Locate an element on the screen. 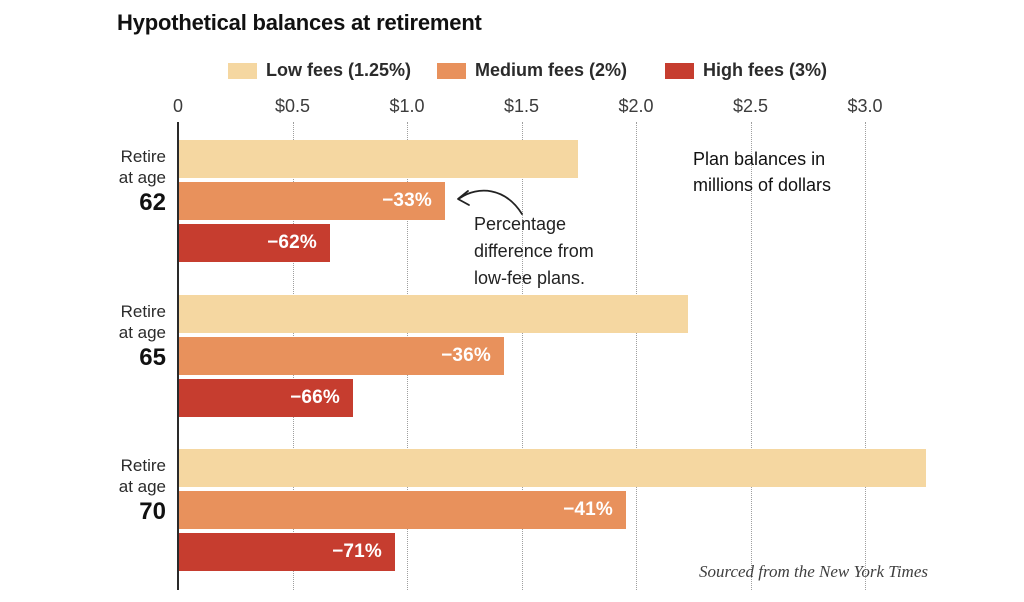  x-tick-label: $0.5 is located at coordinates (292, 106).